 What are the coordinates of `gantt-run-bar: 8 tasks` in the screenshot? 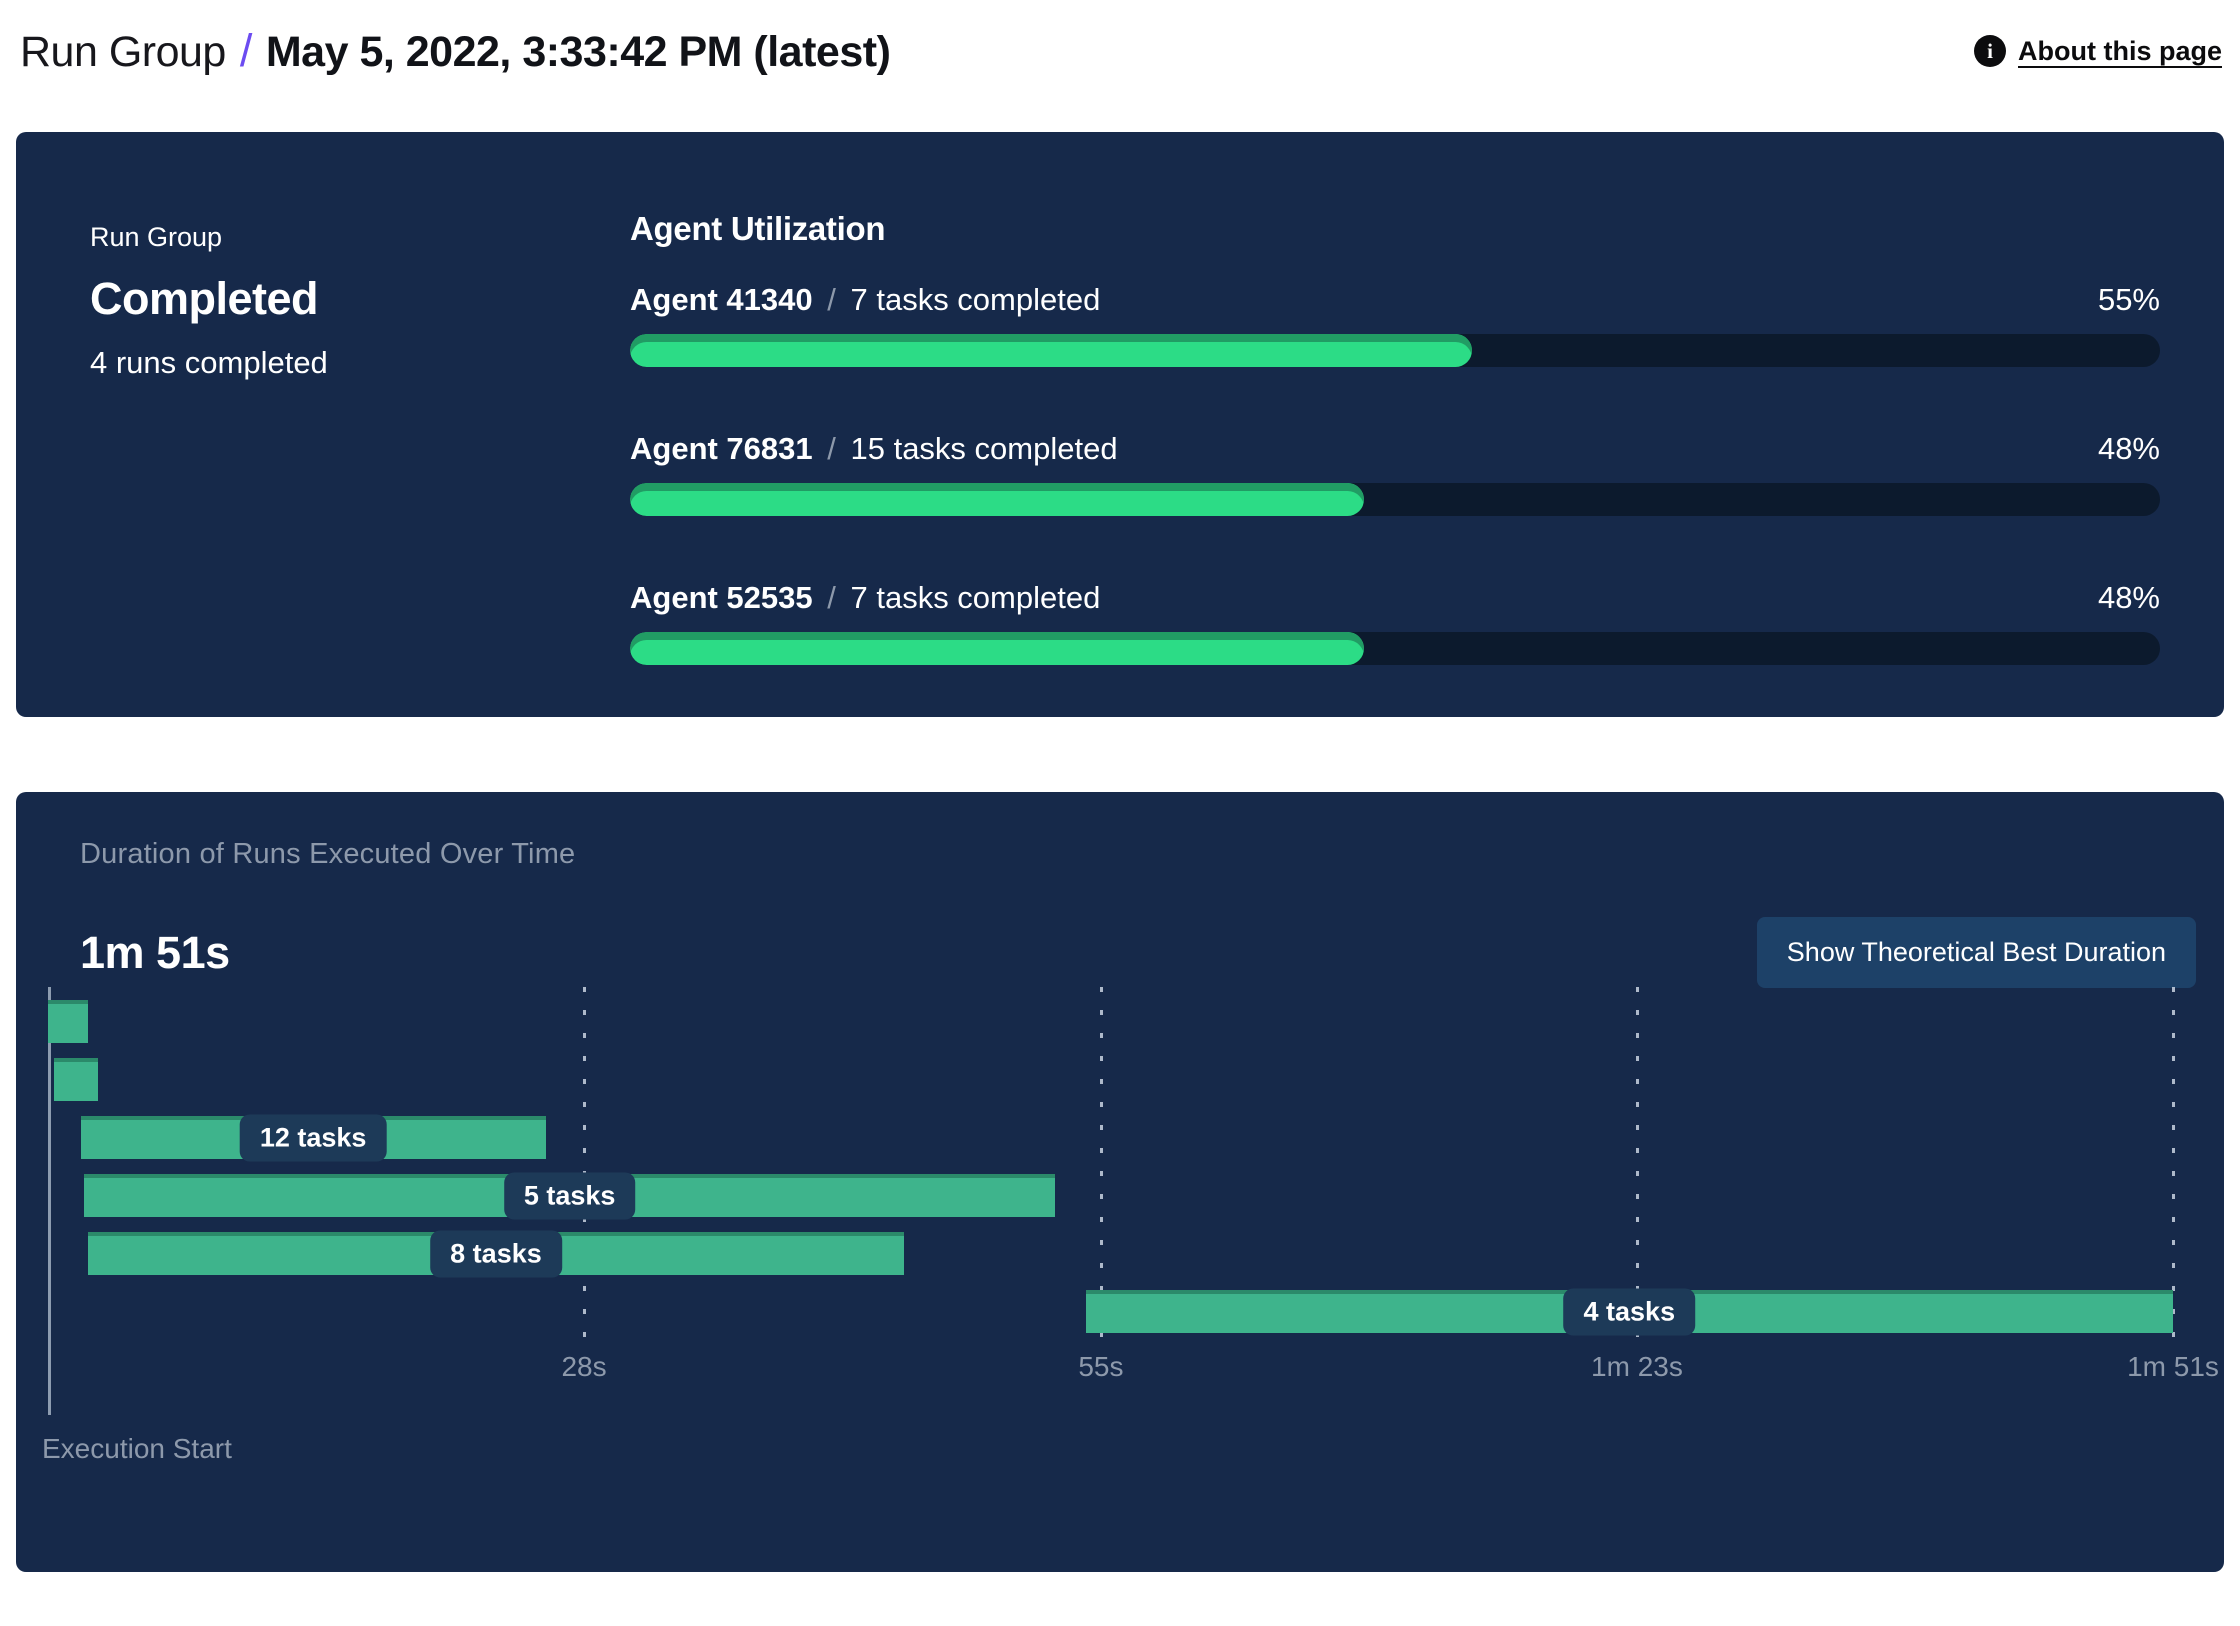 It's located at (496, 1253).